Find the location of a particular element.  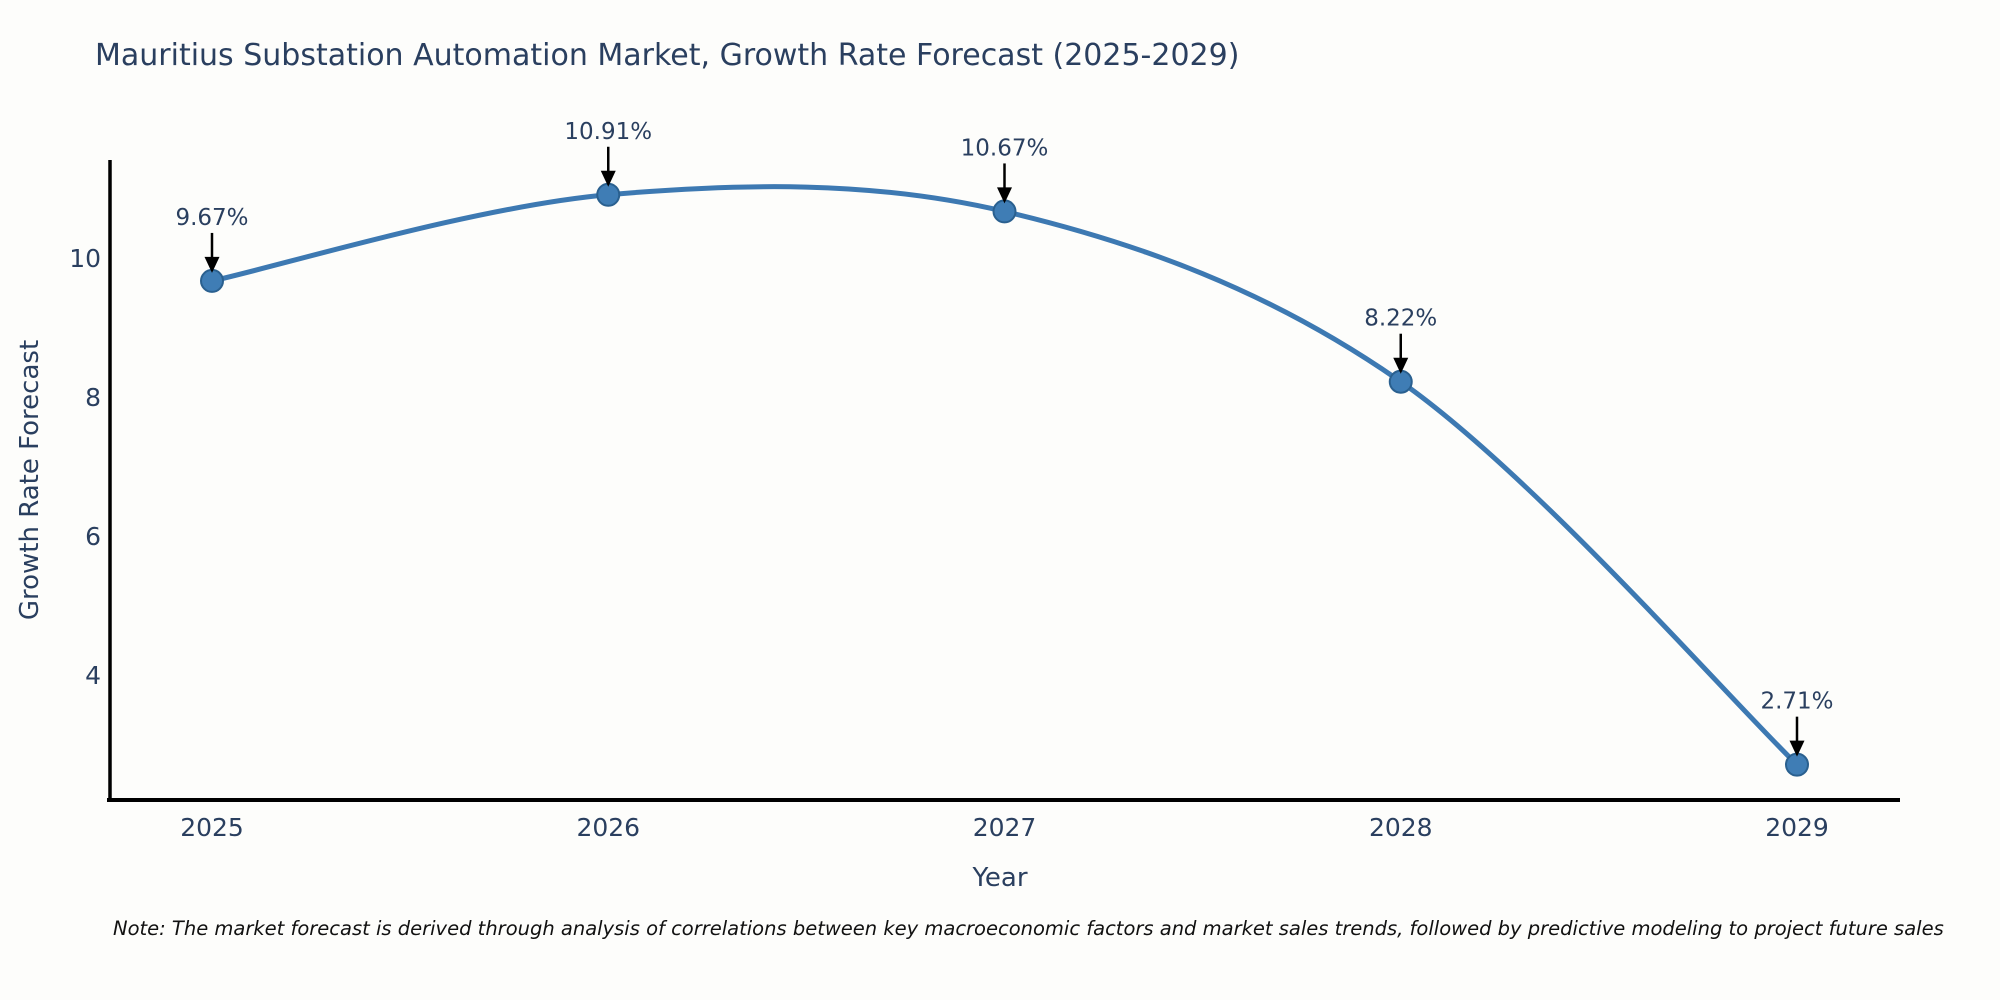

y-tick-label: 4 is located at coordinates (93, 675).